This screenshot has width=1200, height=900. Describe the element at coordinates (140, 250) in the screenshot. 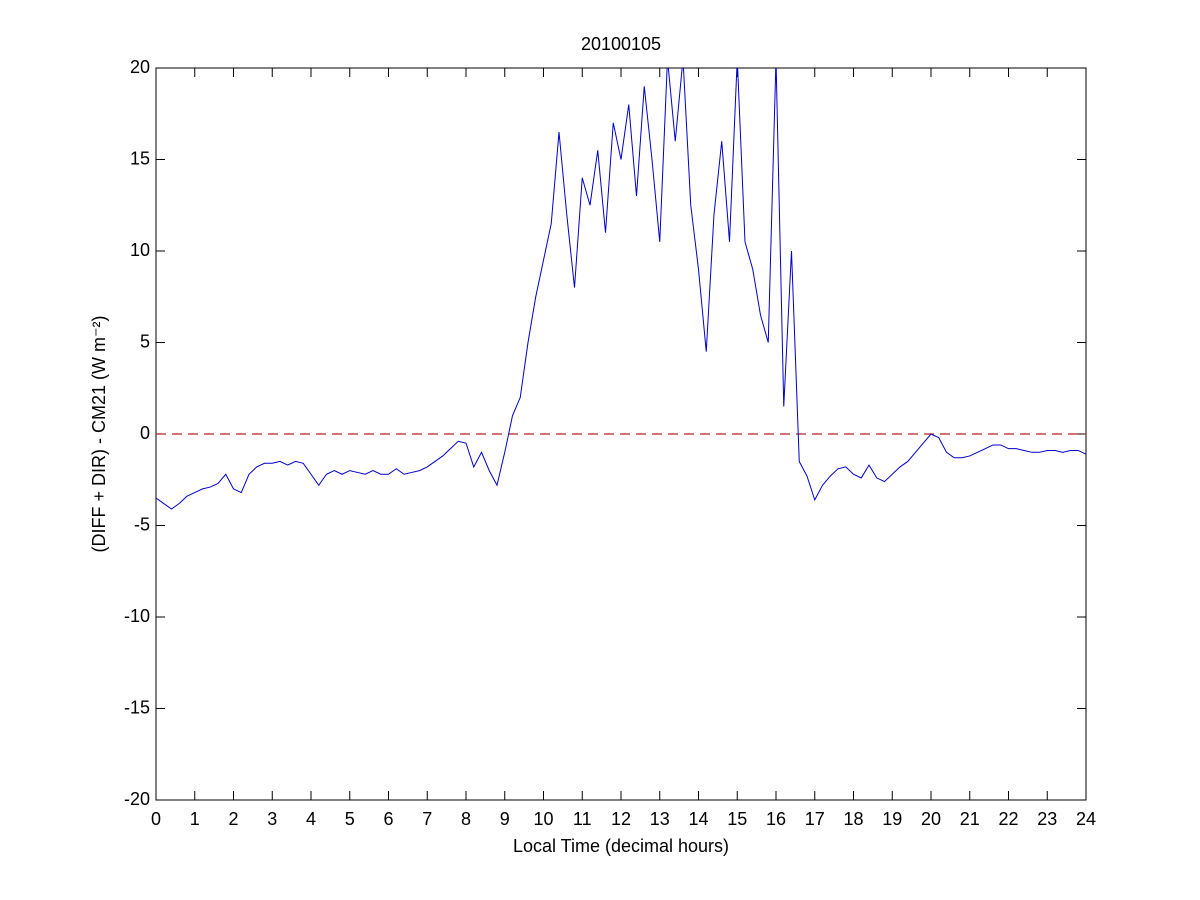

I see `y-tick-label: 10` at that location.